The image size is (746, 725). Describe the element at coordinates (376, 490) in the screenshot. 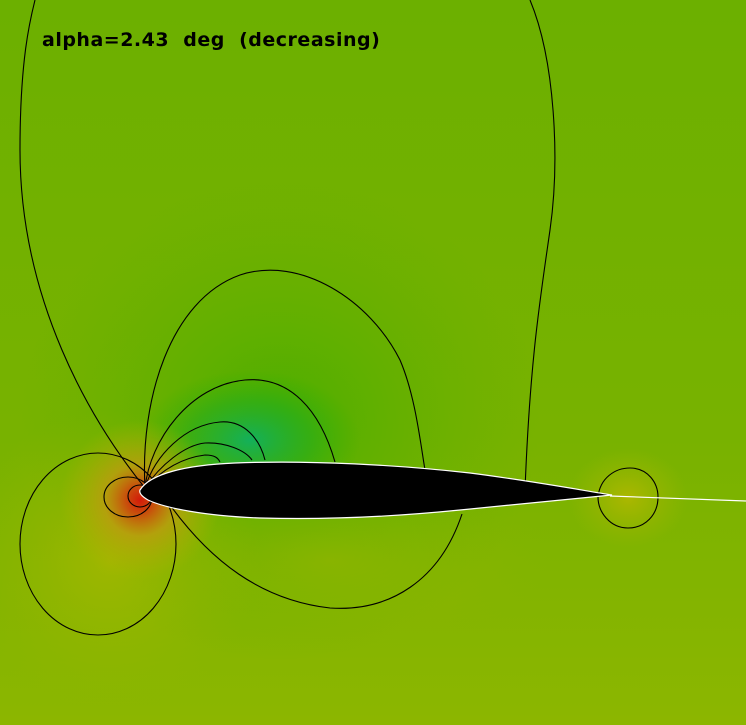

I see `airfoil` at that location.